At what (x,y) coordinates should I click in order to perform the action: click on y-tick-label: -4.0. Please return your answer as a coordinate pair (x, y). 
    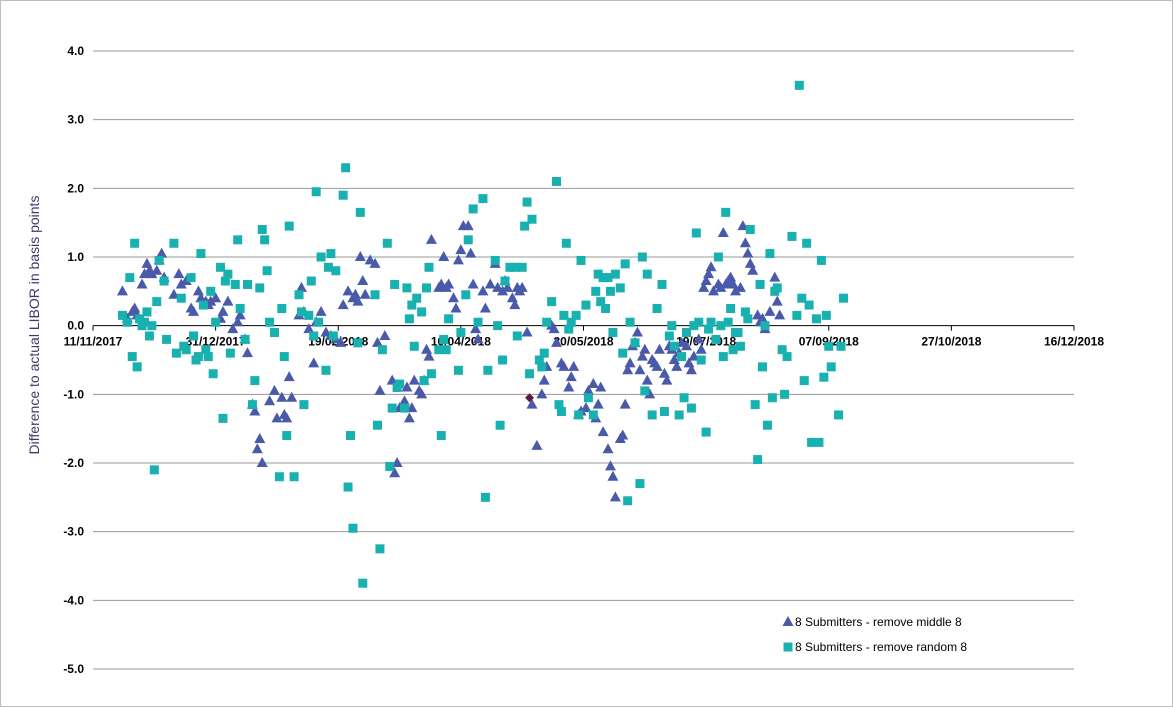
    Looking at the image, I should click on (73, 600).